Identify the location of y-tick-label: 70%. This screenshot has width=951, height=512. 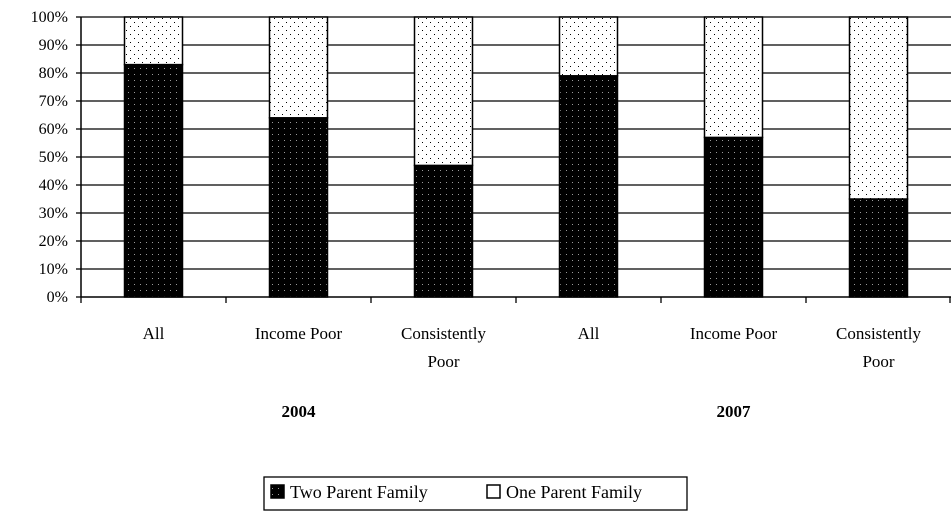
(53, 101).